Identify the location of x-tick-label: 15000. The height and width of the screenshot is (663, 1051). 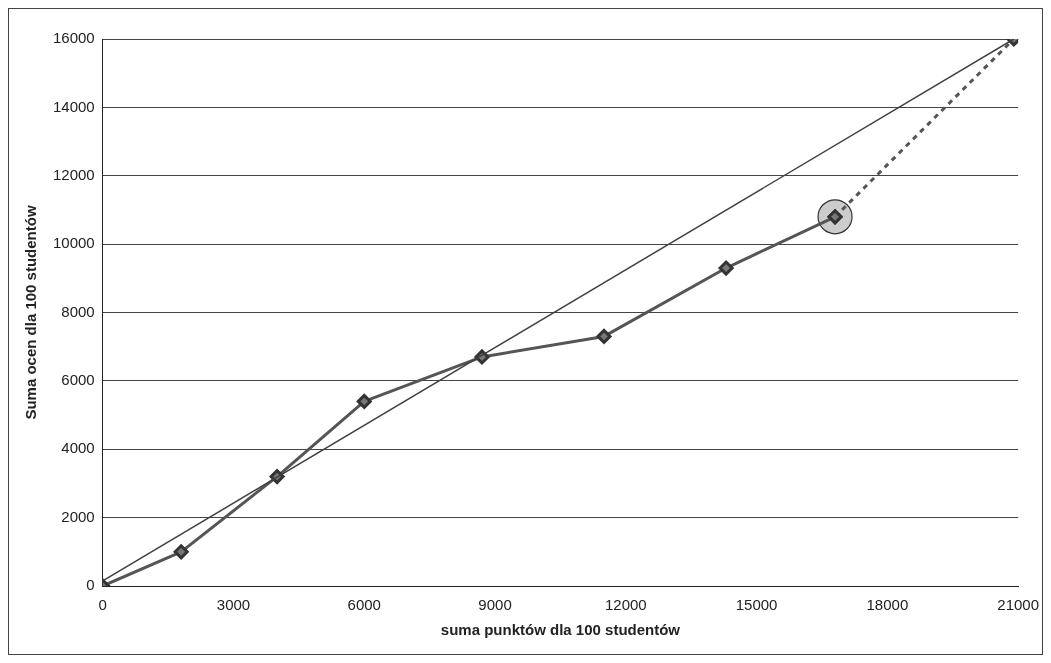
(756, 605).